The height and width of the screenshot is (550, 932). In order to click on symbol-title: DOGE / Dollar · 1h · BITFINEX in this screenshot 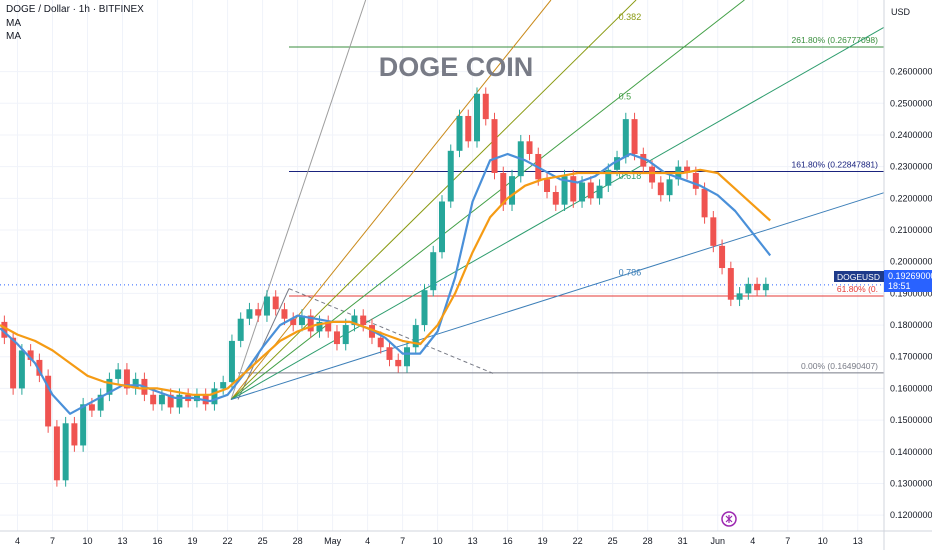, I will do `click(75, 9)`.